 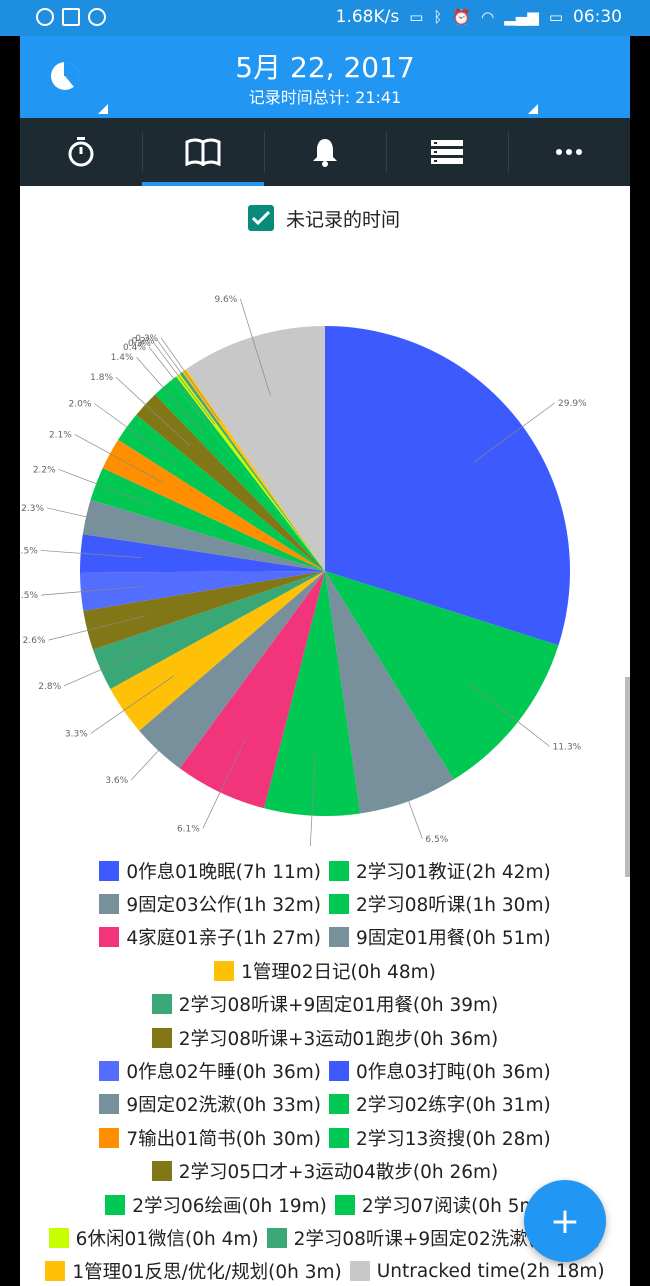 What do you see at coordinates (453, 939) in the screenshot?
I see `legend-label: 9固定01用餐(0h 51m)` at bounding box center [453, 939].